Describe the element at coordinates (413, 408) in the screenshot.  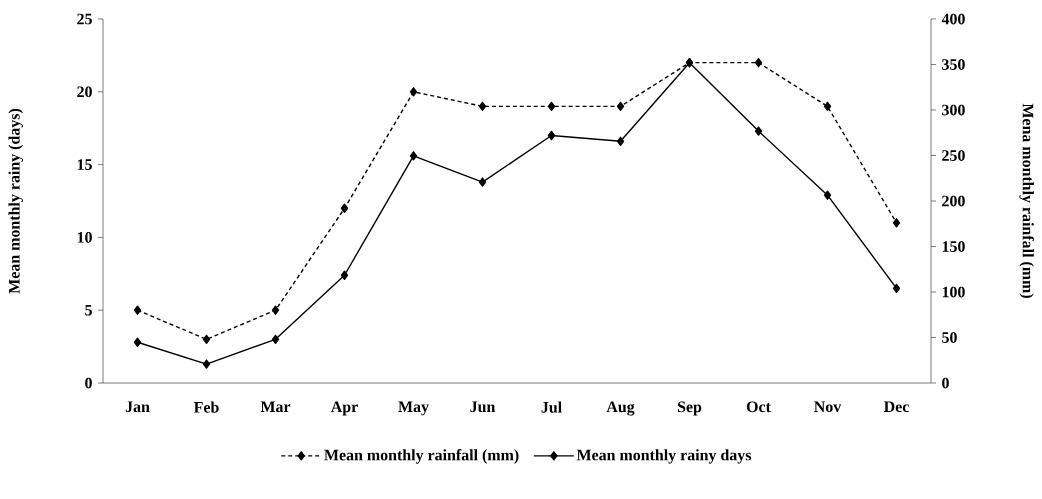
I see `x-tick-label: May` at that location.